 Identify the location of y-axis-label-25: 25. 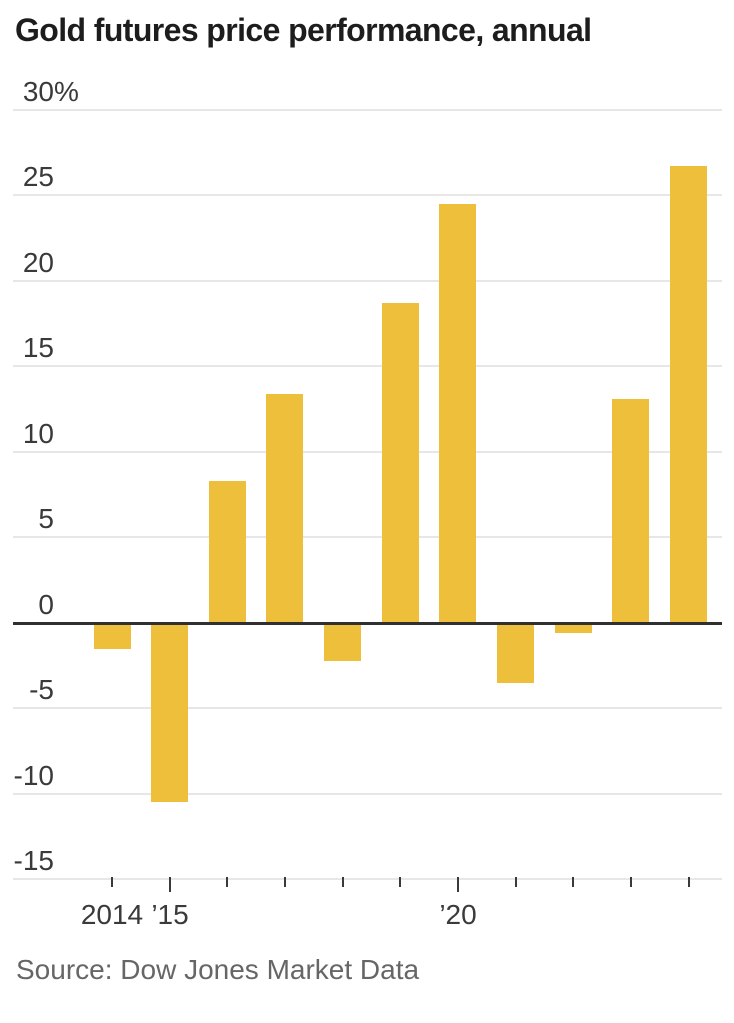
(38, 177).